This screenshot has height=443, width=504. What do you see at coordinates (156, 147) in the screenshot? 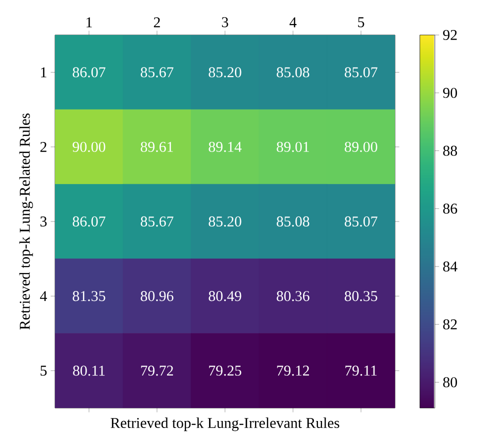
I see `data-label: 89.61` at bounding box center [156, 147].